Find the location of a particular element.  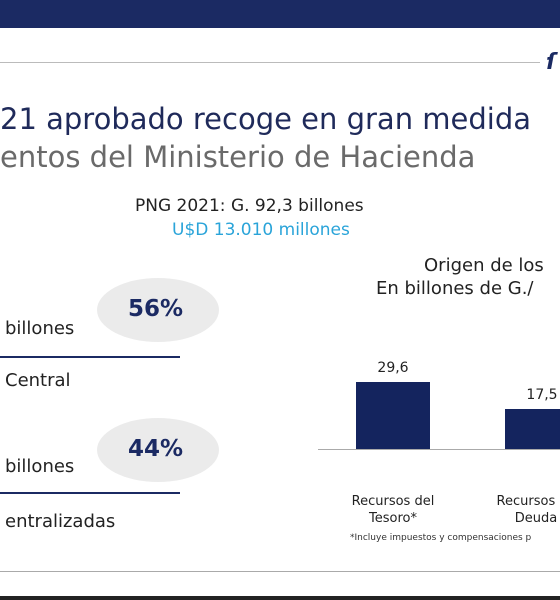

category-label: Recursos de y Deuda P is located at coordinates (528, 510).